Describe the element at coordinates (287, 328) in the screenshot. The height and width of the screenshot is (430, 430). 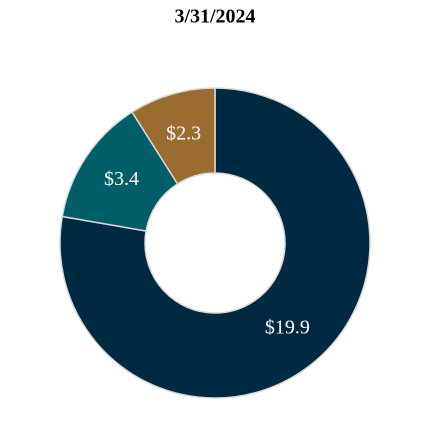
I see `value-label: $19.9` at that location.